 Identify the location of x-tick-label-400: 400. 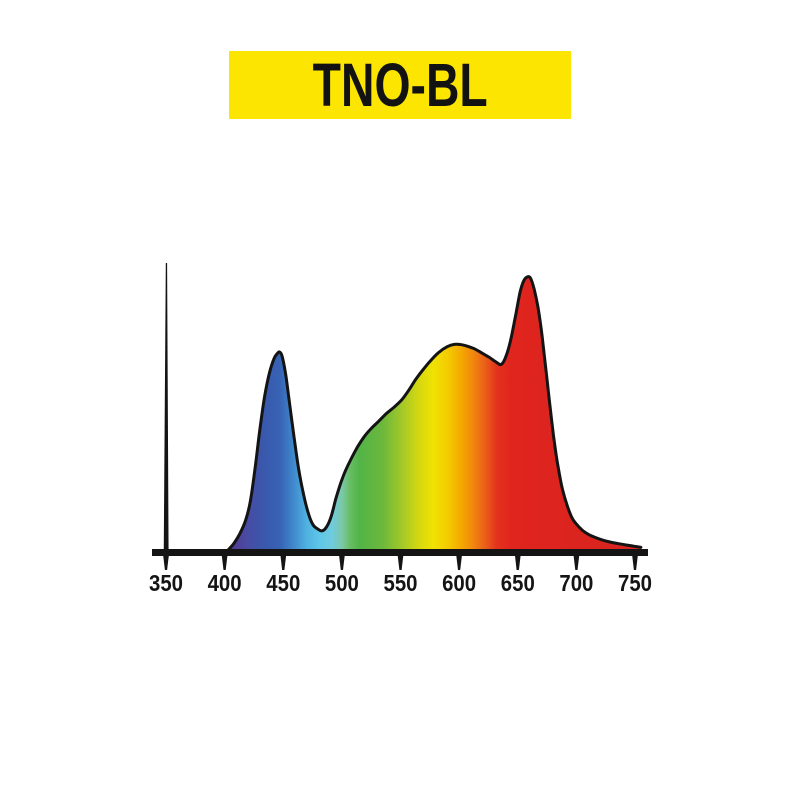
(225, 583).